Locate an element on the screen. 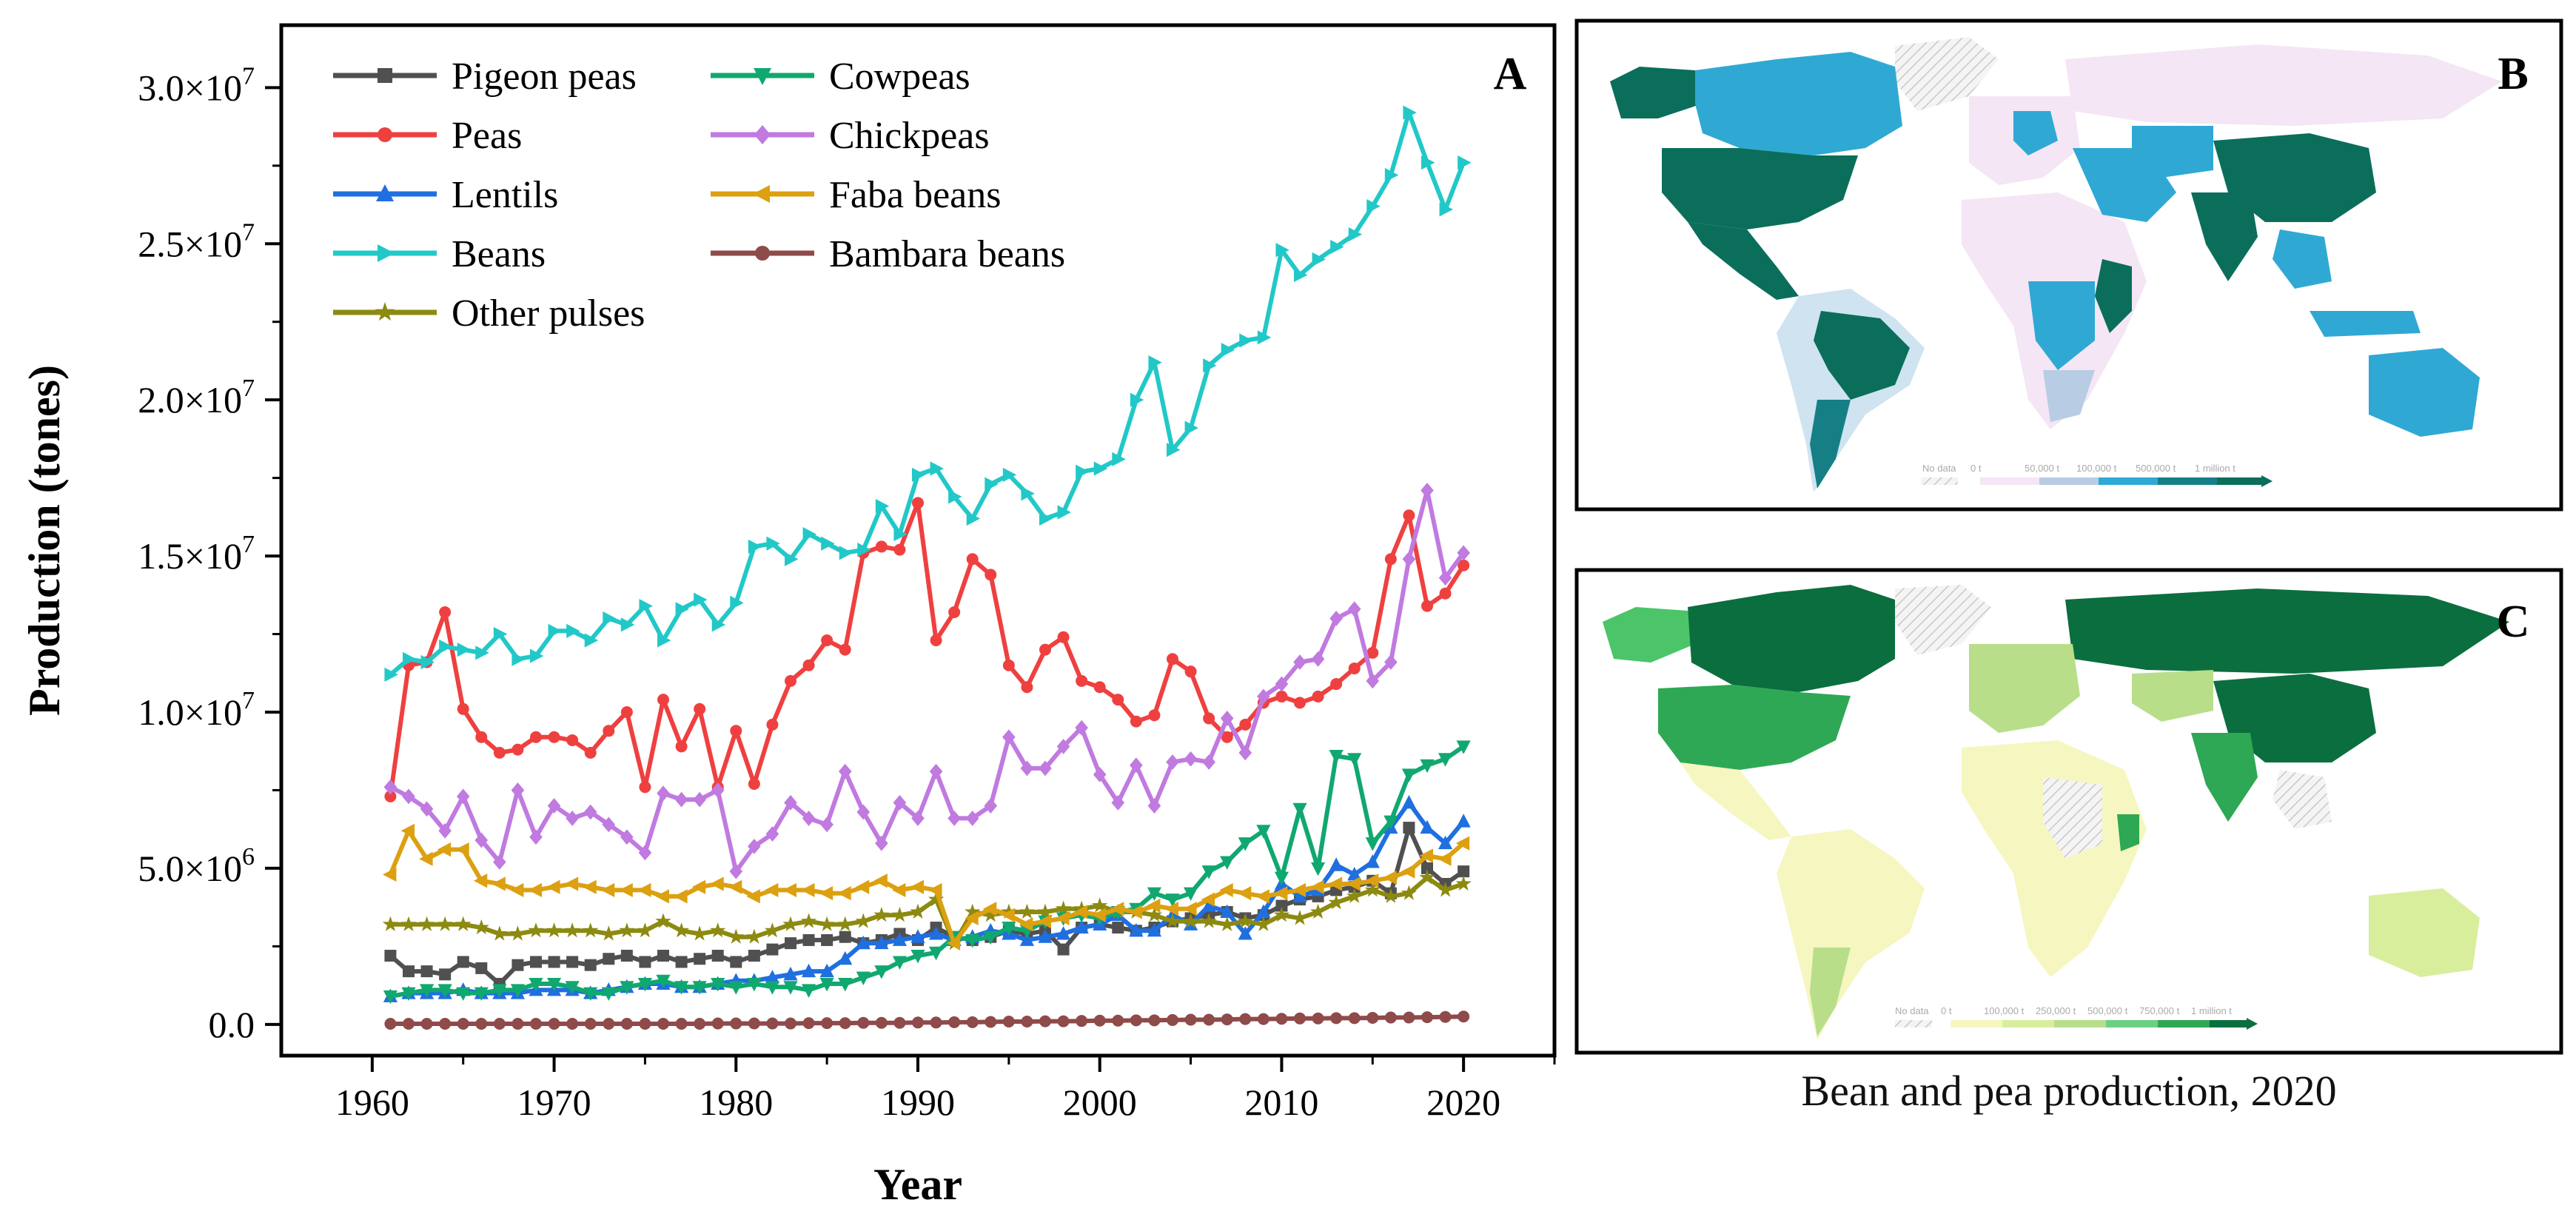 Image resolution: width=2576 pixels, height=1217 pixels. map-c-se-asia is located at coordinates (2302, 799).